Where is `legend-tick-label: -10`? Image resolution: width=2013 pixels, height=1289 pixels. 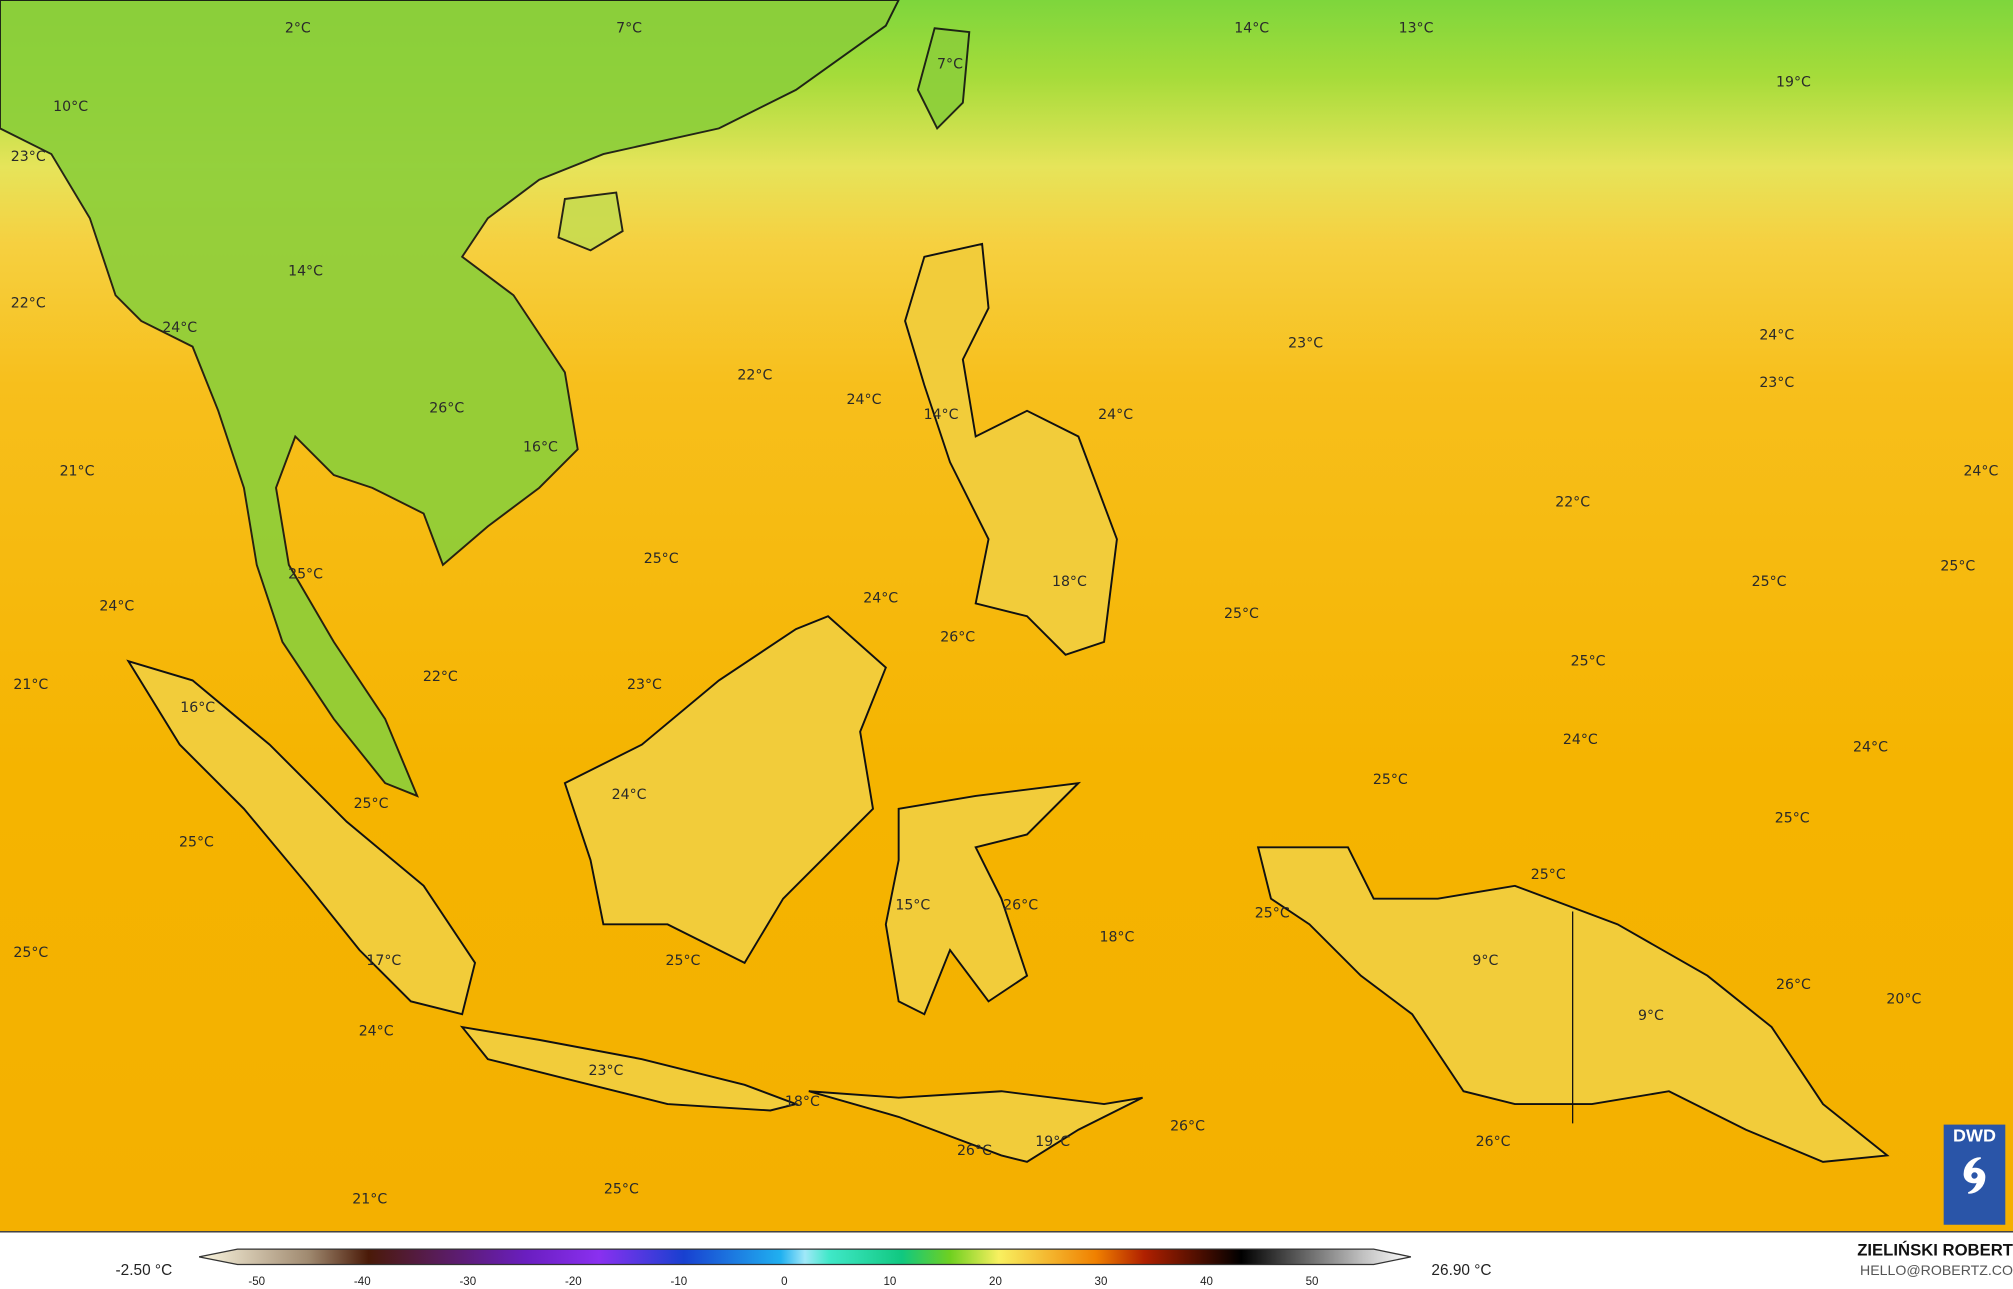
legend-tick-label: -10 is located at coordinates (679, 1281).